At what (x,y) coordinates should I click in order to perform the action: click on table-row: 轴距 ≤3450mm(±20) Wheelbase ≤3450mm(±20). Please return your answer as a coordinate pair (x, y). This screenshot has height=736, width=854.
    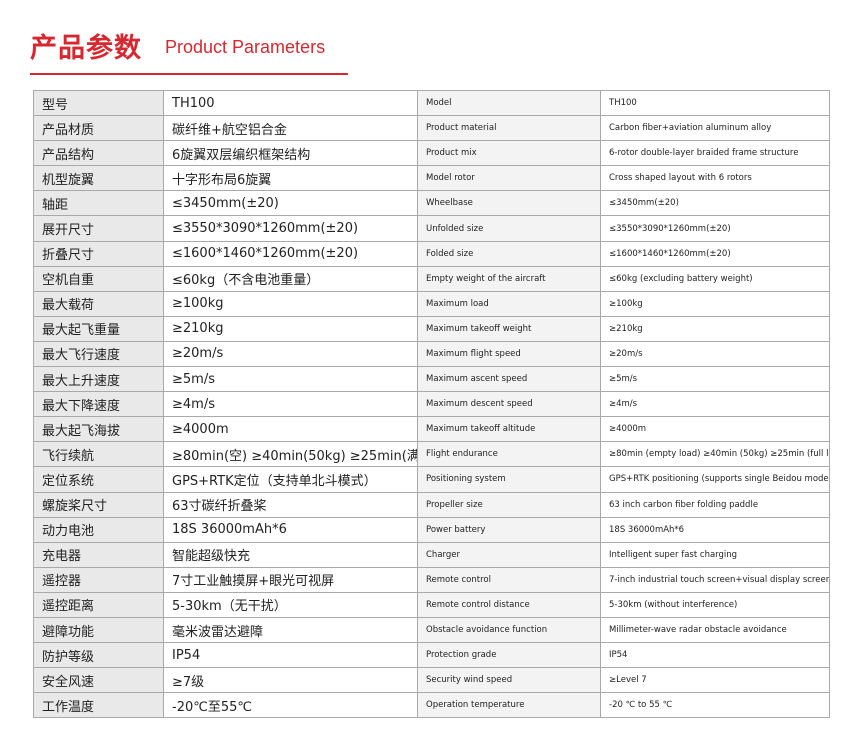
    Looking at the image, I should click on (431, 203).